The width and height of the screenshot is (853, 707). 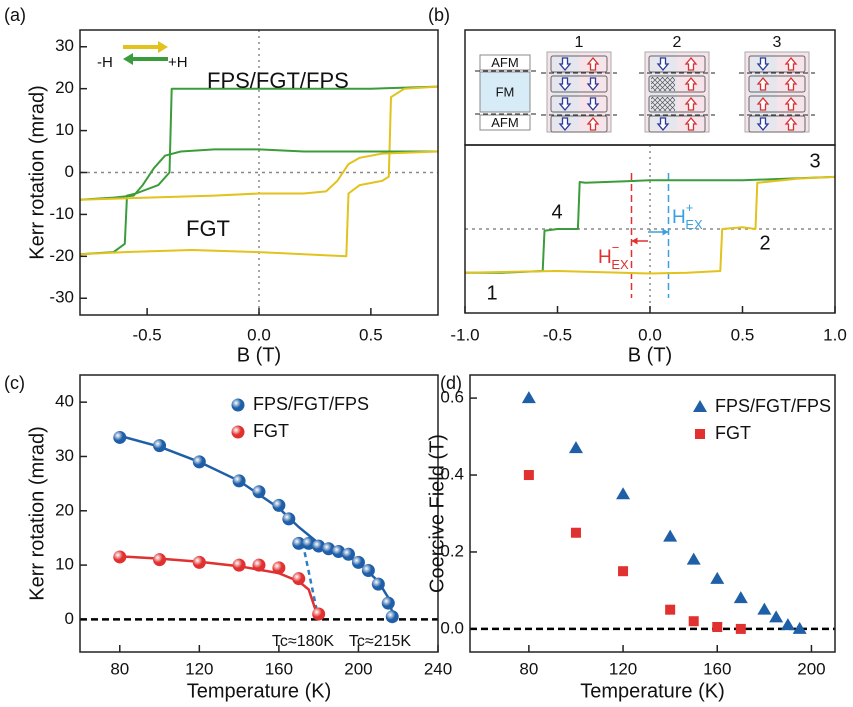 I want to click on y-tick-label: -30, so click(x=61, y=297).